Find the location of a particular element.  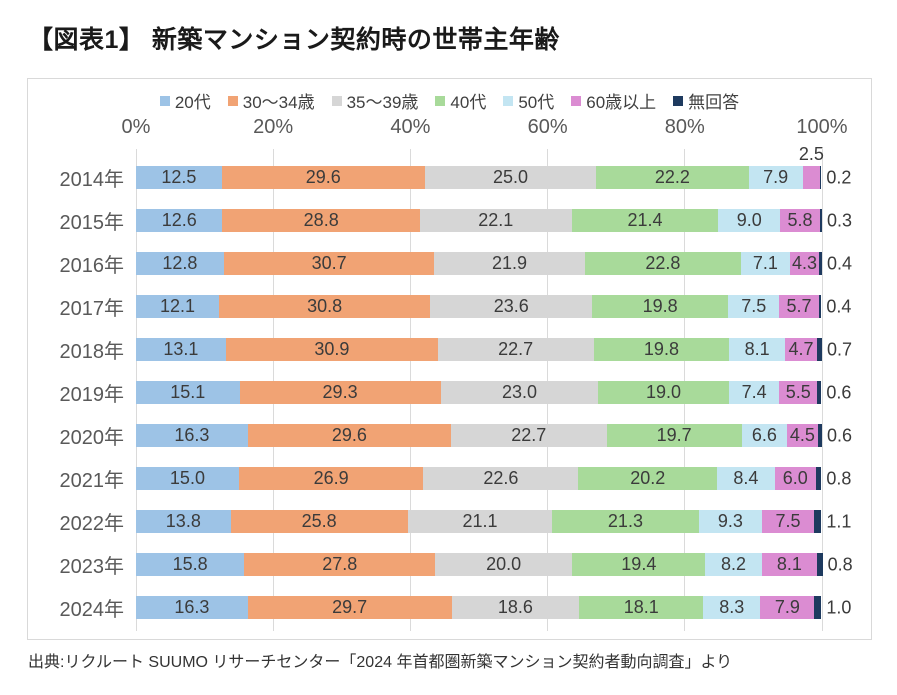

stacked-bar: 12.6 28.8 22.1 21.4 9.0 5.8 0.3 is located at coordinates (494, 220).